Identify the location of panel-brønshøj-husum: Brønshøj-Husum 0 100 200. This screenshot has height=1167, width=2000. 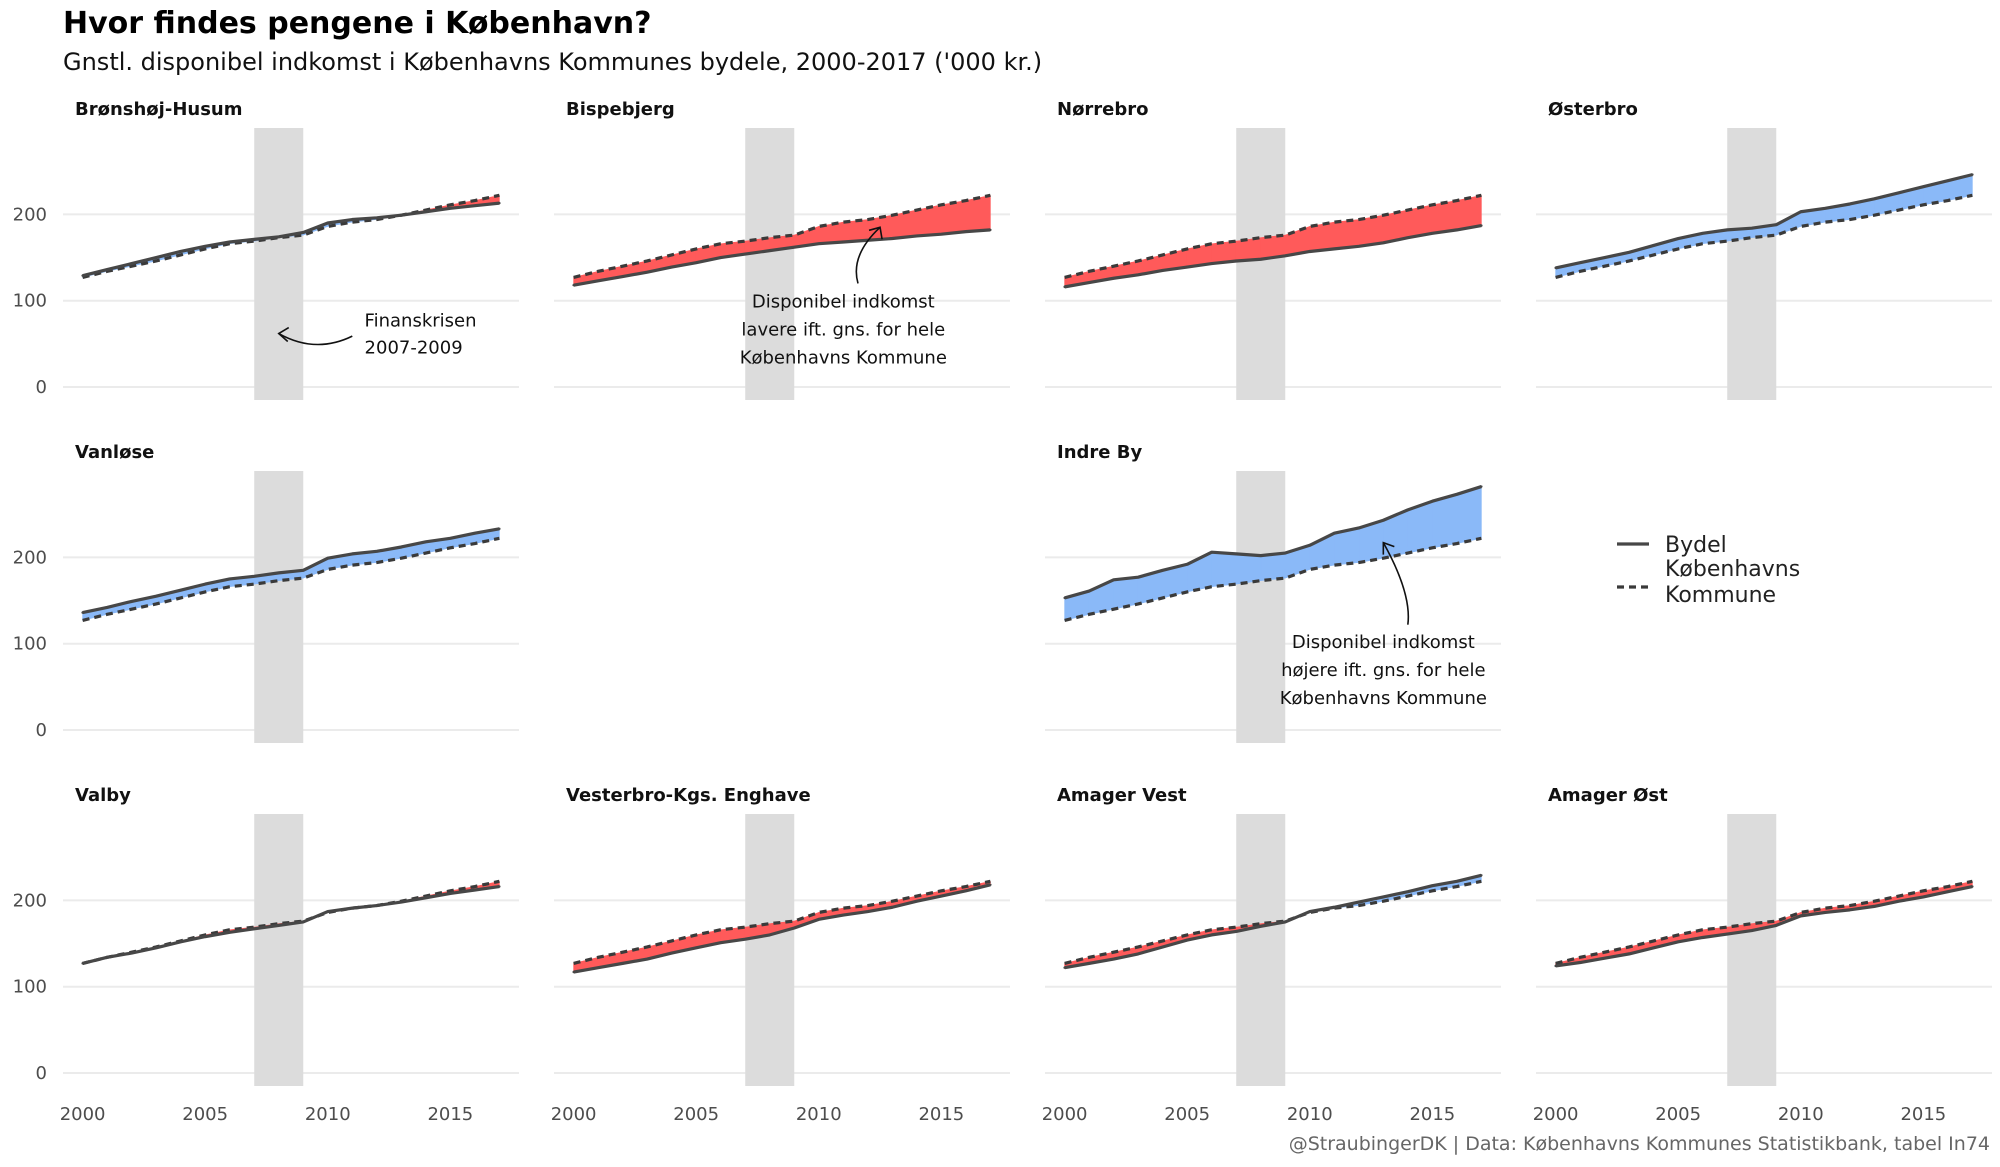
(266, 249).